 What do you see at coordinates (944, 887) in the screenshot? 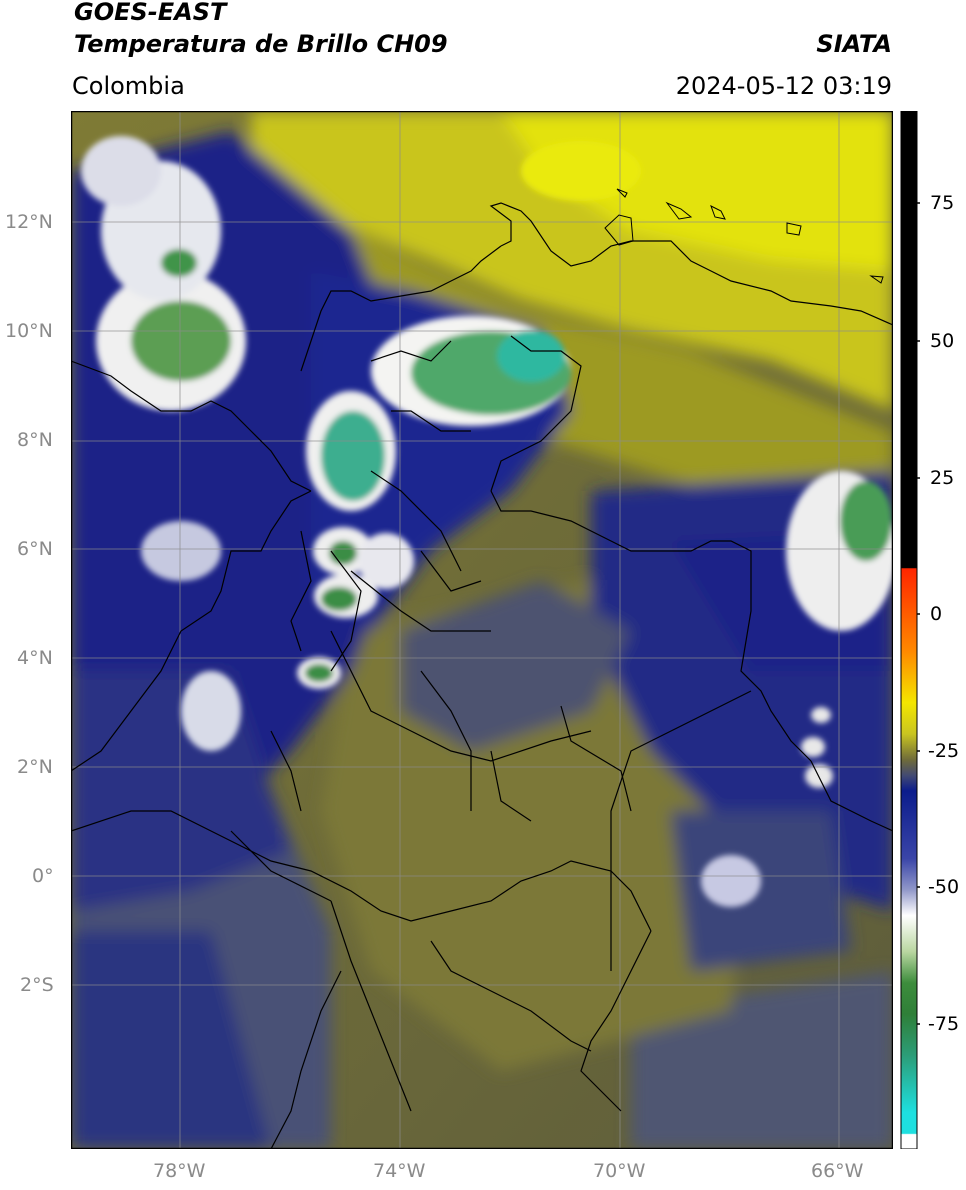
I see `colorbar-tick-minus50: -50` at bounding box center [944, 887].